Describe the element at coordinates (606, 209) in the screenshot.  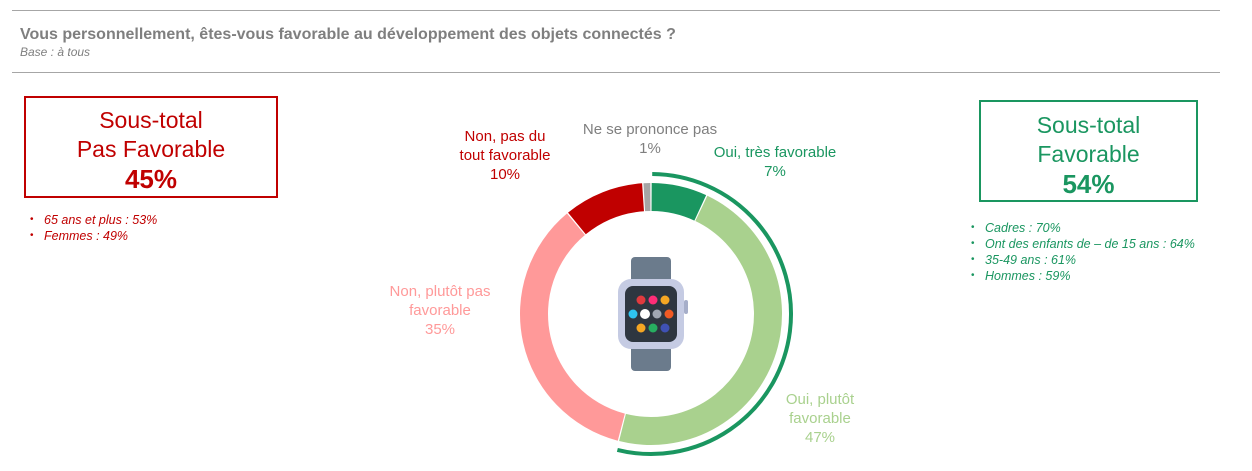
I see `slice-pas-du-tout` at that location.